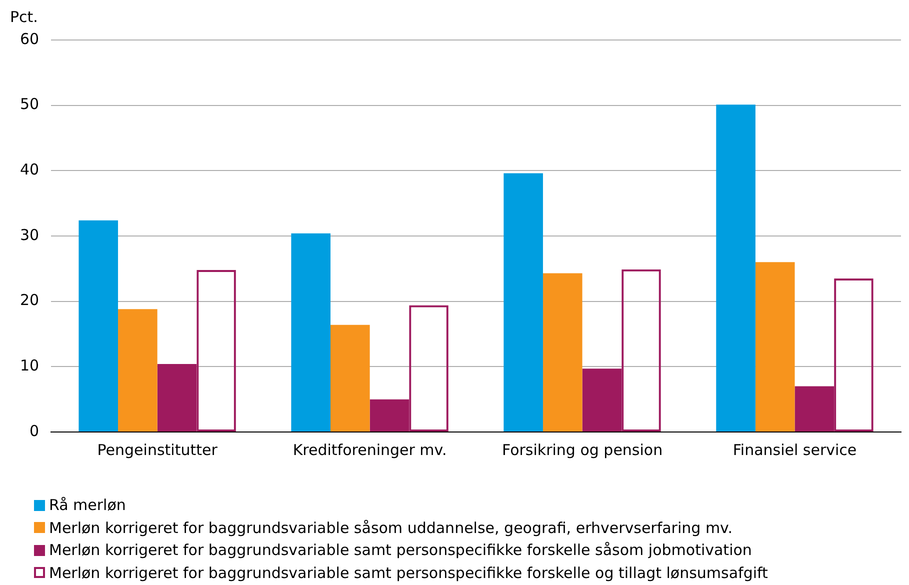  Describe the element at coordinates (87, 505) in the screenshot. I see `legend-label: Rå merløn` at that location.